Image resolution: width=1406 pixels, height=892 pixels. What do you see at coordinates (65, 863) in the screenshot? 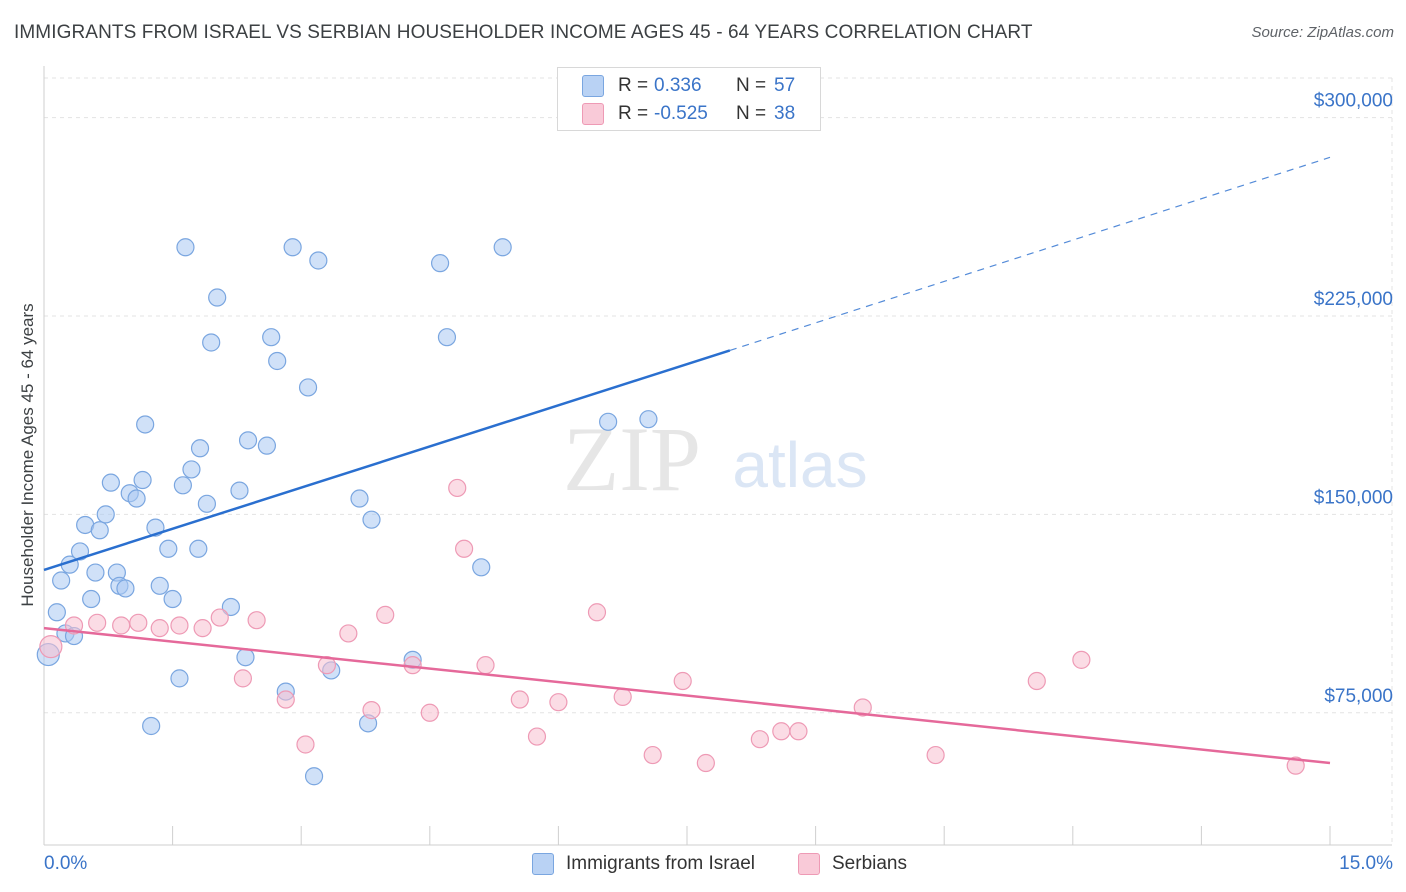
I see `x-tick-label: 0.0%` at bounding box center [65, 863].